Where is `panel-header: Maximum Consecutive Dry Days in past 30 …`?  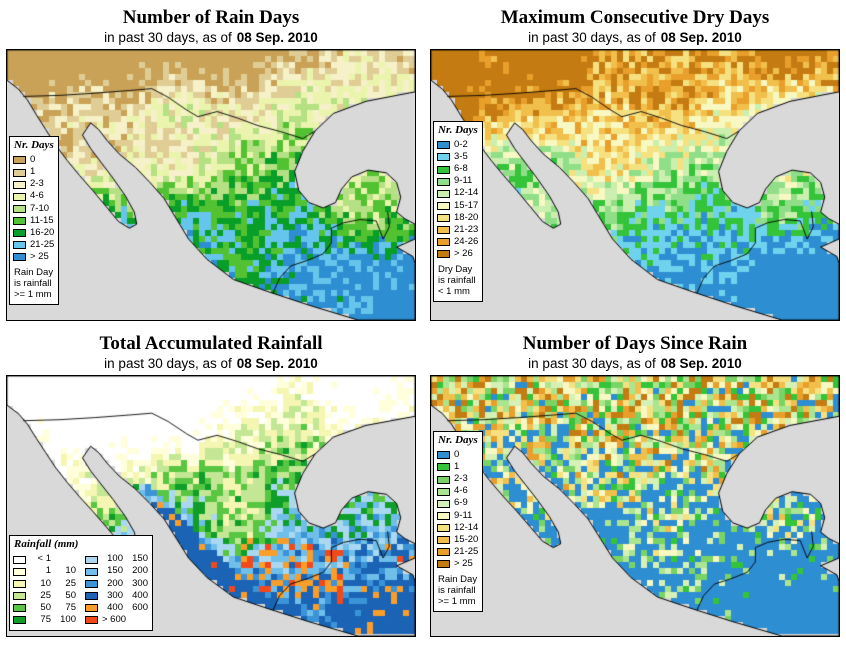
panel-header: Maximum Consecutive Dry Days in past 30 … is located at coordinates (635, 27).